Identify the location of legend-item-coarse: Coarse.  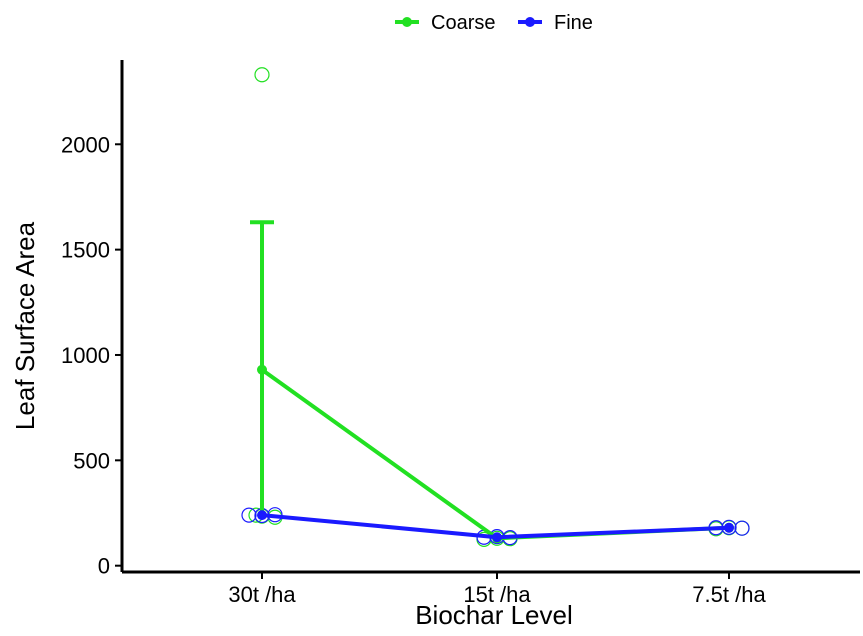
(445, 23).